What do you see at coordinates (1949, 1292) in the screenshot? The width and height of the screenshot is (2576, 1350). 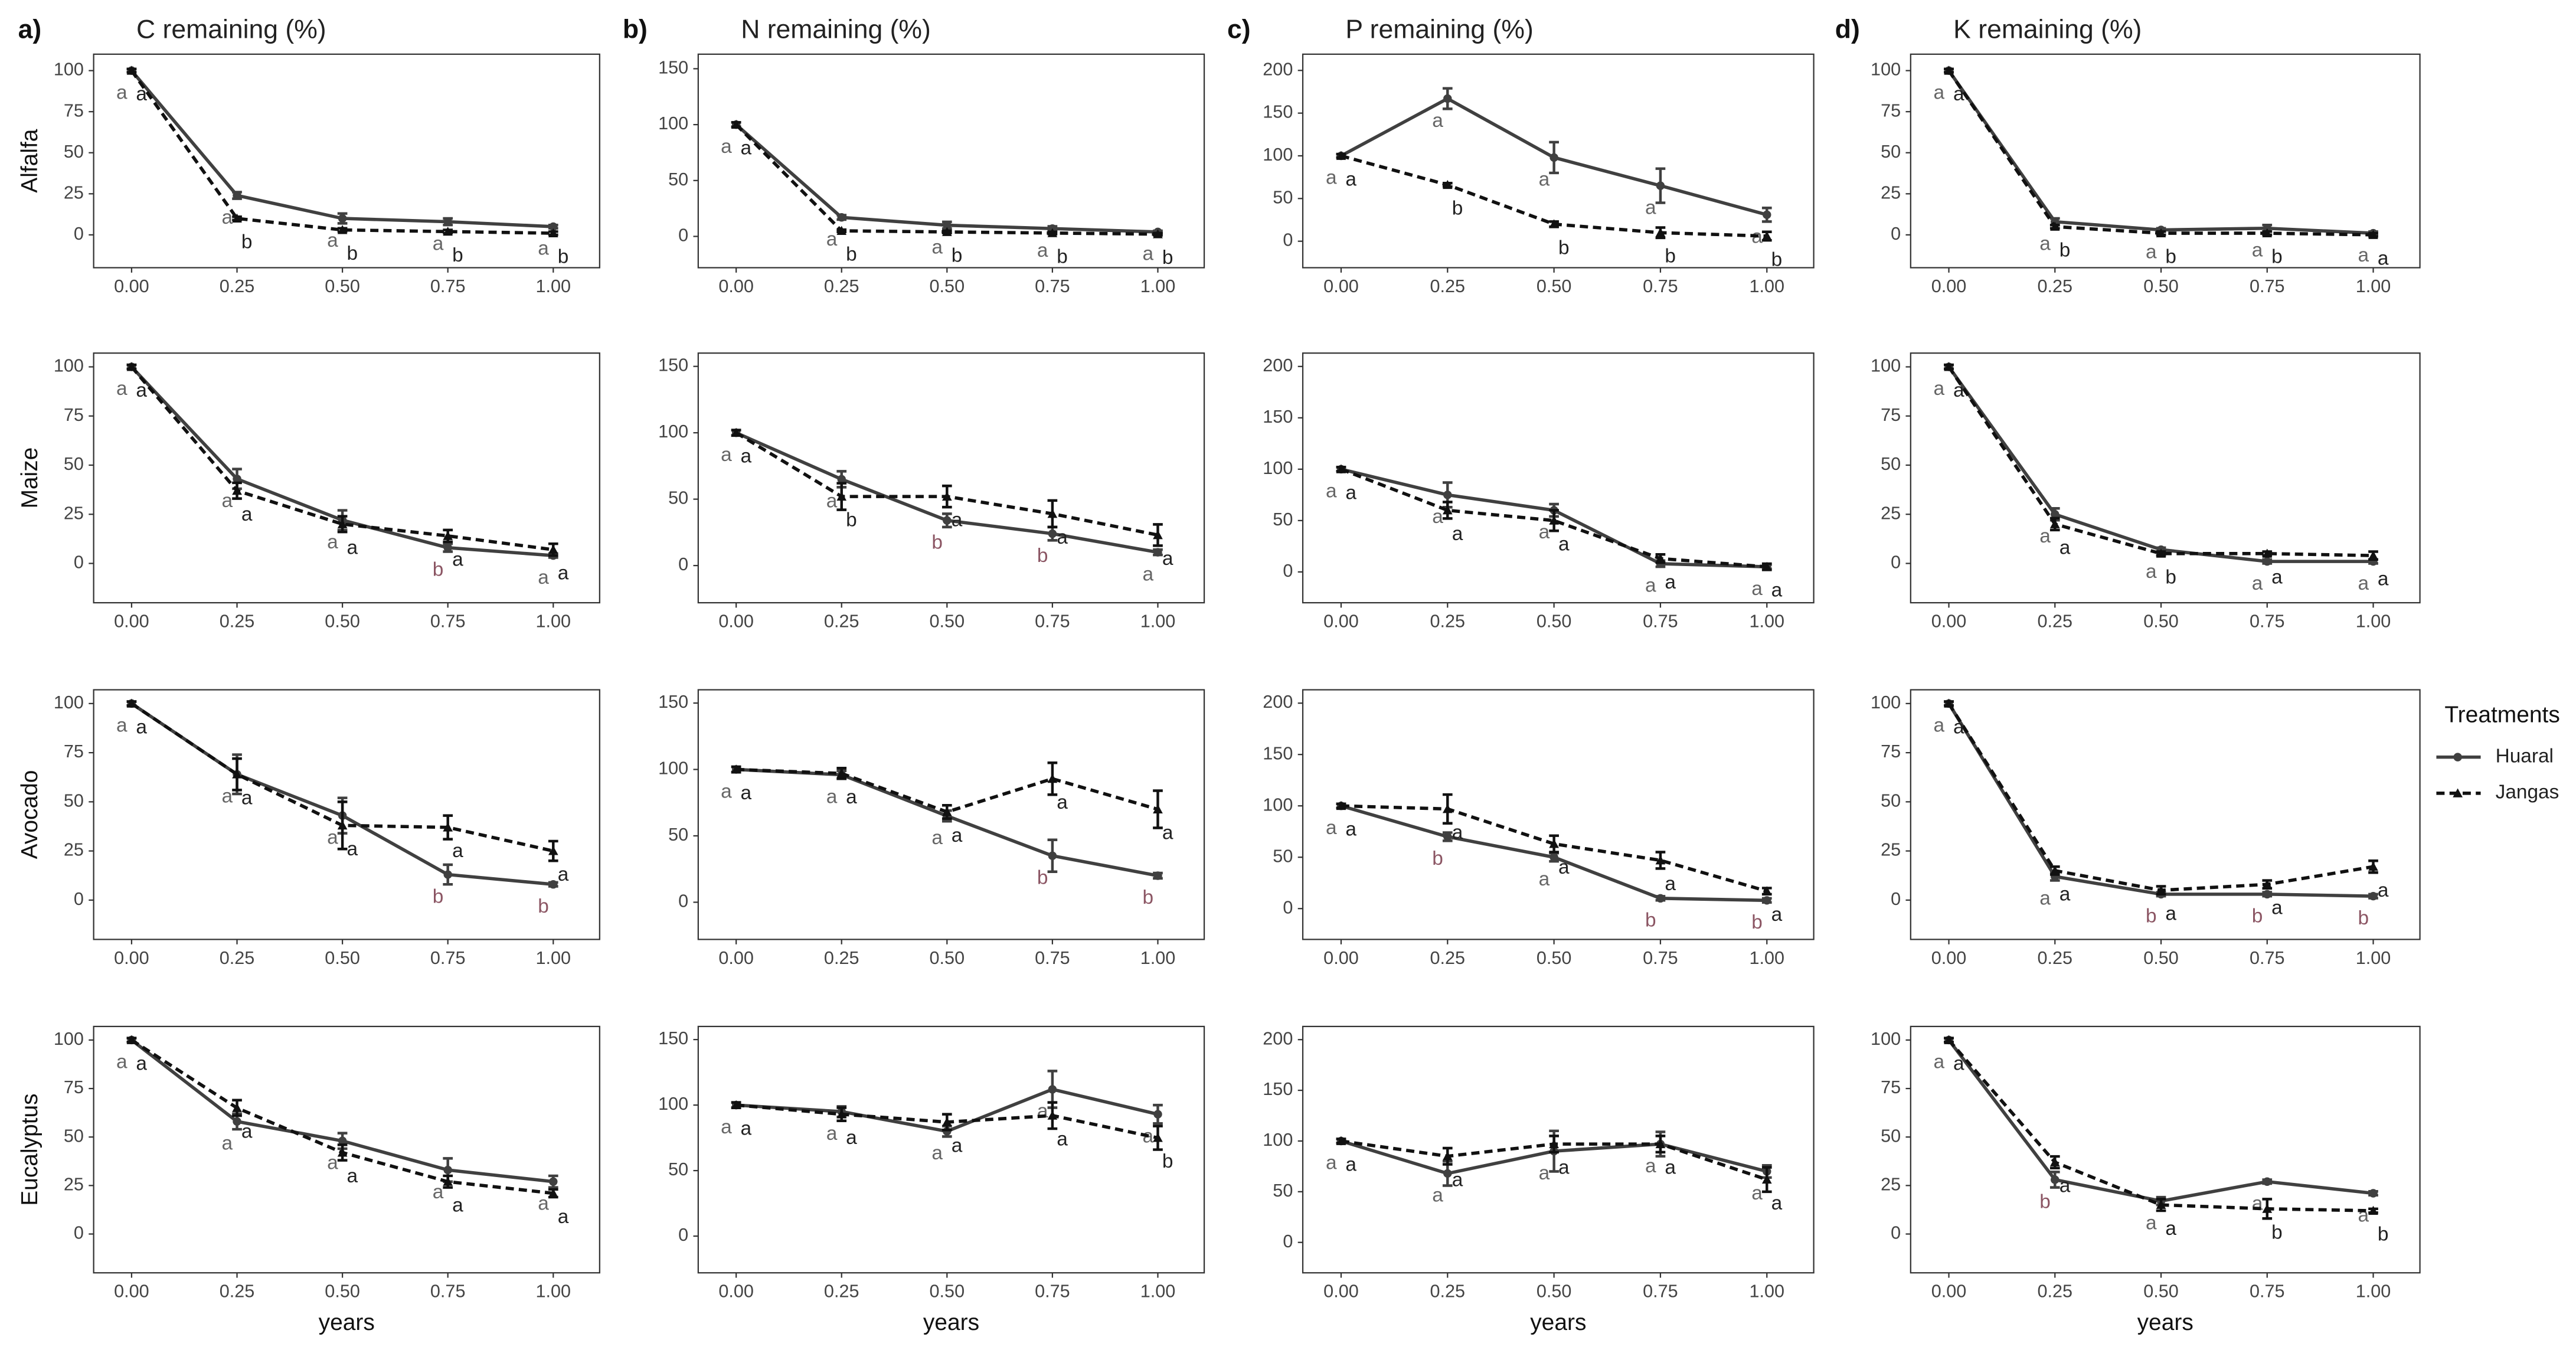 I see `x-tick-label: 0.00` at bounding box center [1949, 1292].